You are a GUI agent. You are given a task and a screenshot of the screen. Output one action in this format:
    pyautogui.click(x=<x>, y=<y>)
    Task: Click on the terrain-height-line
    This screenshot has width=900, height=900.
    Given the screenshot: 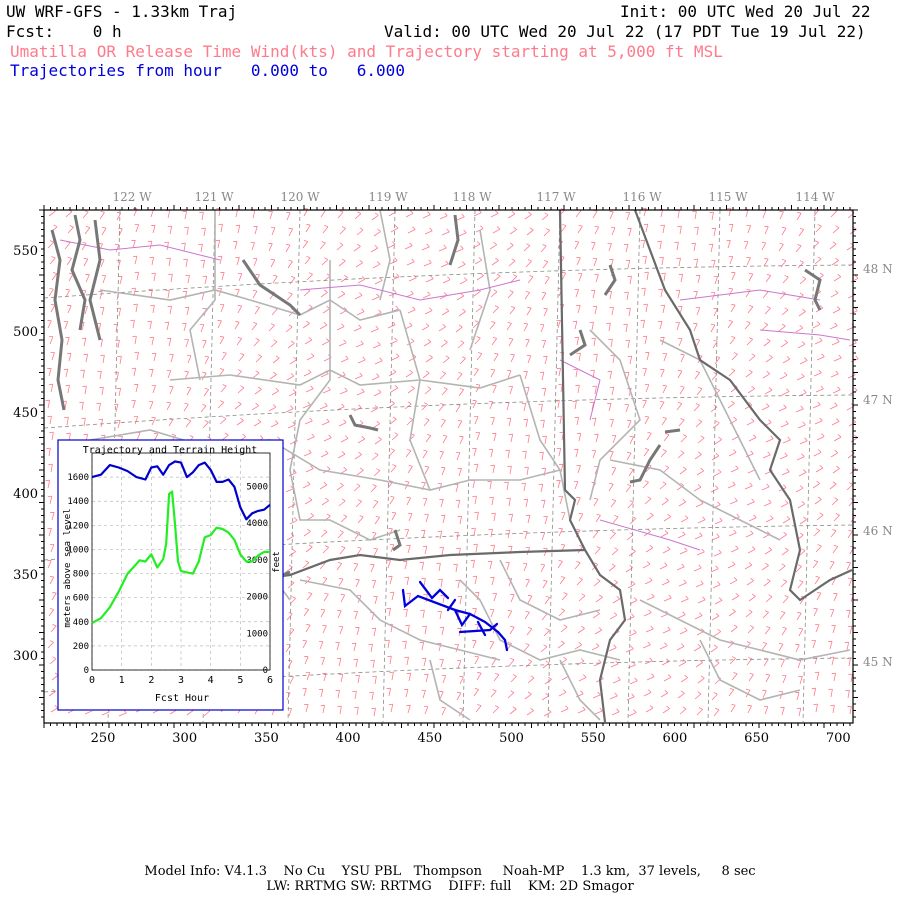 What is the action you would take?
    pyautogui.click(x=180, y=557)
    